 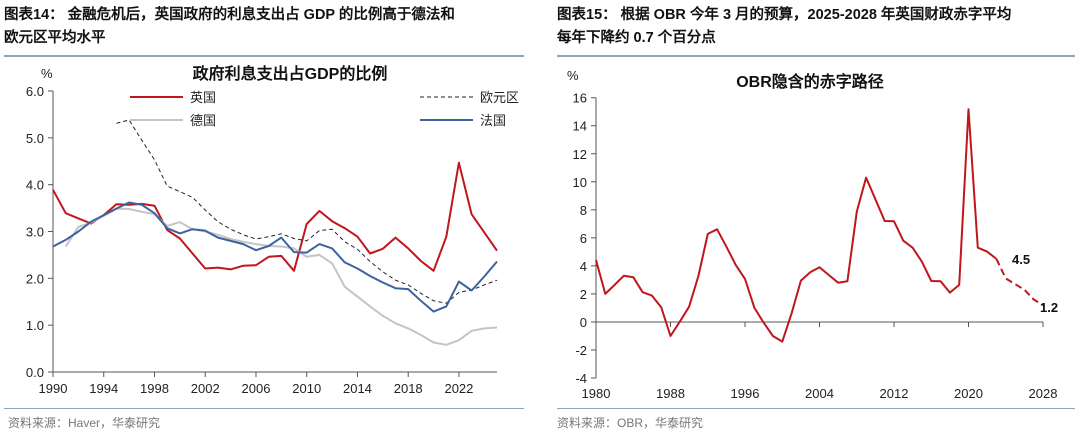 What do you see at coordinates (894, 393) in the screenshot?
I see `right-x-tick-label: 2012` at bounding box center [894, 393].